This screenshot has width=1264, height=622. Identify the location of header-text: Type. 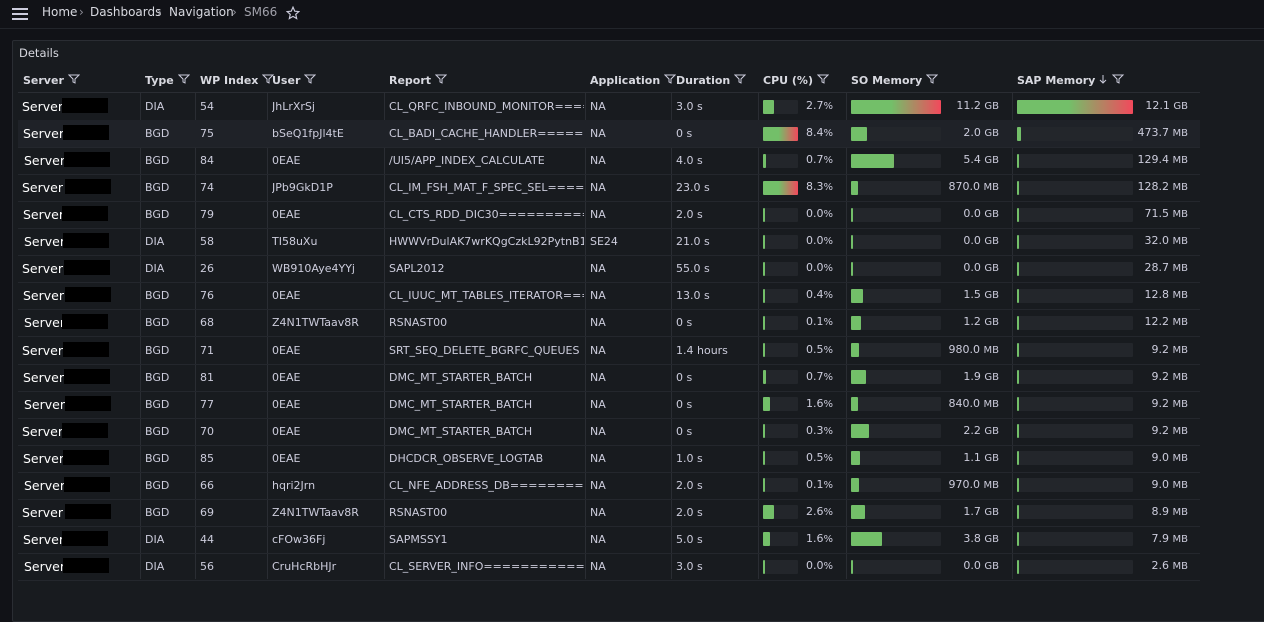
(159, 80).